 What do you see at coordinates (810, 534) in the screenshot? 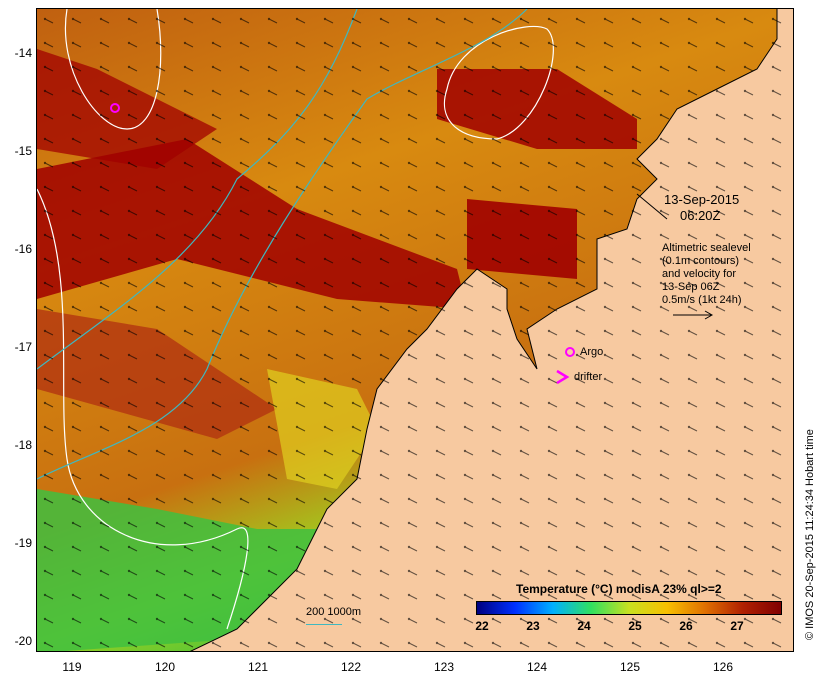
I see `credit-text: © IMOS 20-Sep-2015 11:24:34 Hobart time` at bounding box center [810, 534].